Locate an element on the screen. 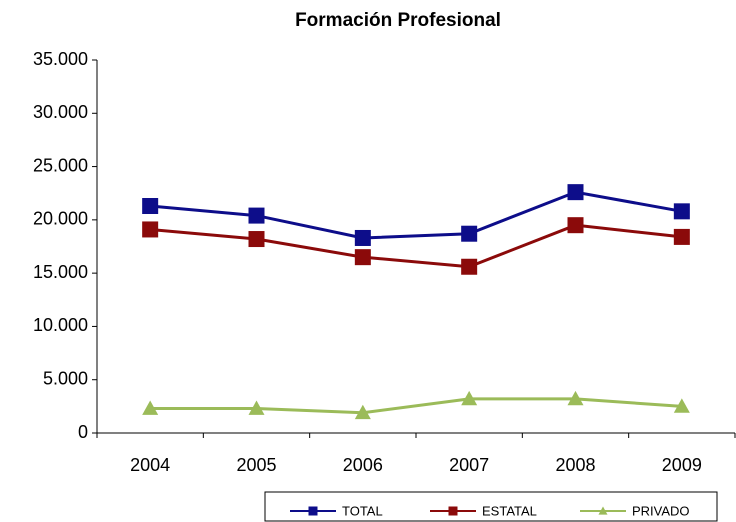  x-tick-label: 2009 is located at coordinates (682, 465).